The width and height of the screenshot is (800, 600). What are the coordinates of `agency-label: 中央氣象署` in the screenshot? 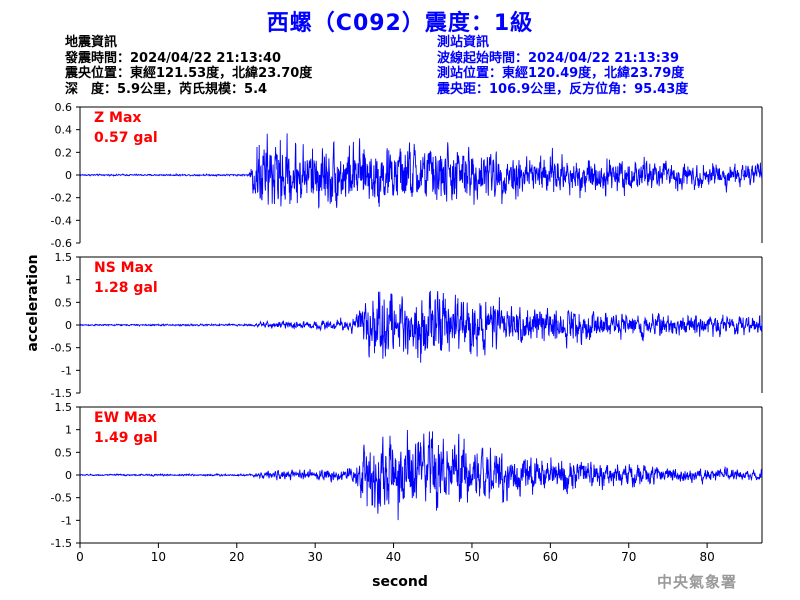 It's located at (697, 582).